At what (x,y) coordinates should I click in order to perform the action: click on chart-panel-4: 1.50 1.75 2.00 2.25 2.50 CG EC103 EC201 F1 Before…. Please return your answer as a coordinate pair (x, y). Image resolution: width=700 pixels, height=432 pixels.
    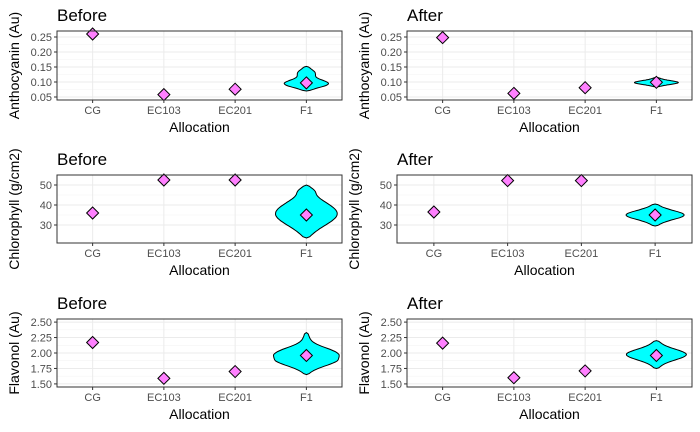
    Looking at the image, I should click on (174, 358).